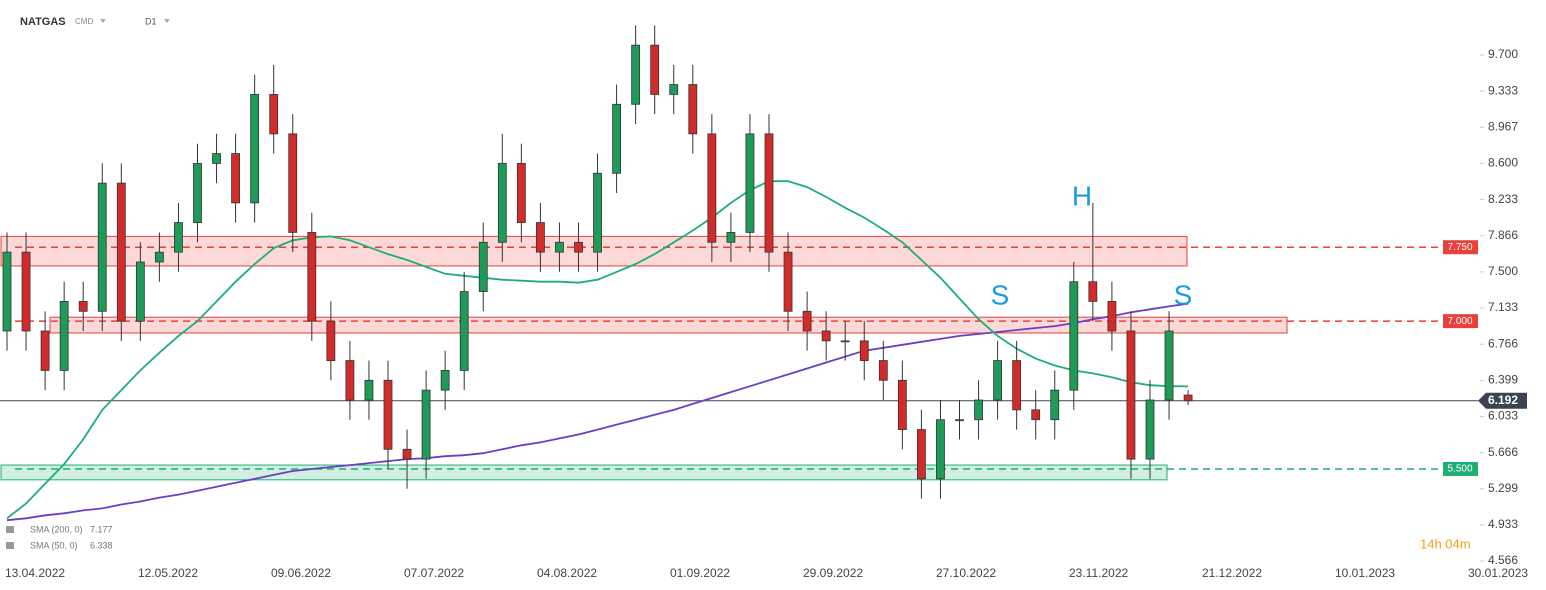 The image size is (1546, 590). What do you see at coordinates (1503, 271) in the screenshot?
I see `y-tick-label: 7.500` at bounding box center [1503, 271].